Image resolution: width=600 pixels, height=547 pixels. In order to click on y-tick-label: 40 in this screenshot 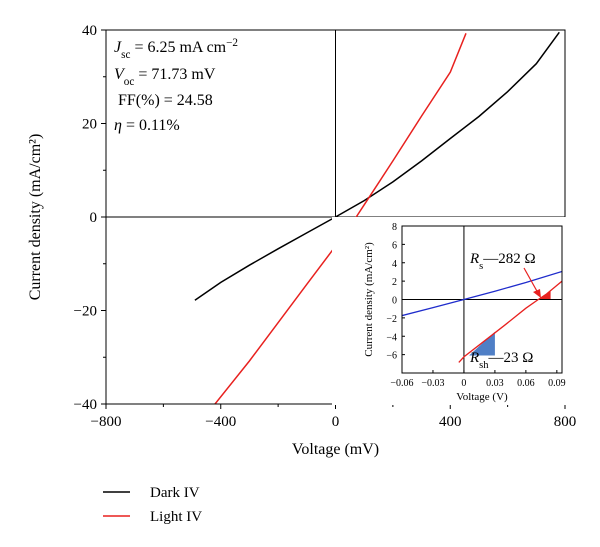, I will do `click(89, 31)`.